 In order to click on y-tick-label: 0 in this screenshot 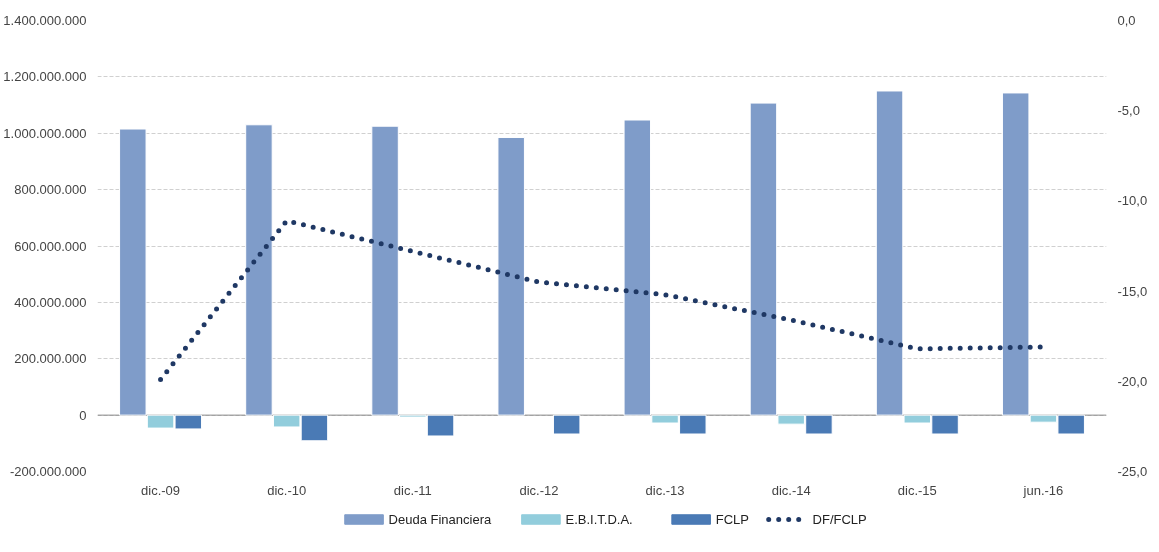, I will do `click(83, 415)`.